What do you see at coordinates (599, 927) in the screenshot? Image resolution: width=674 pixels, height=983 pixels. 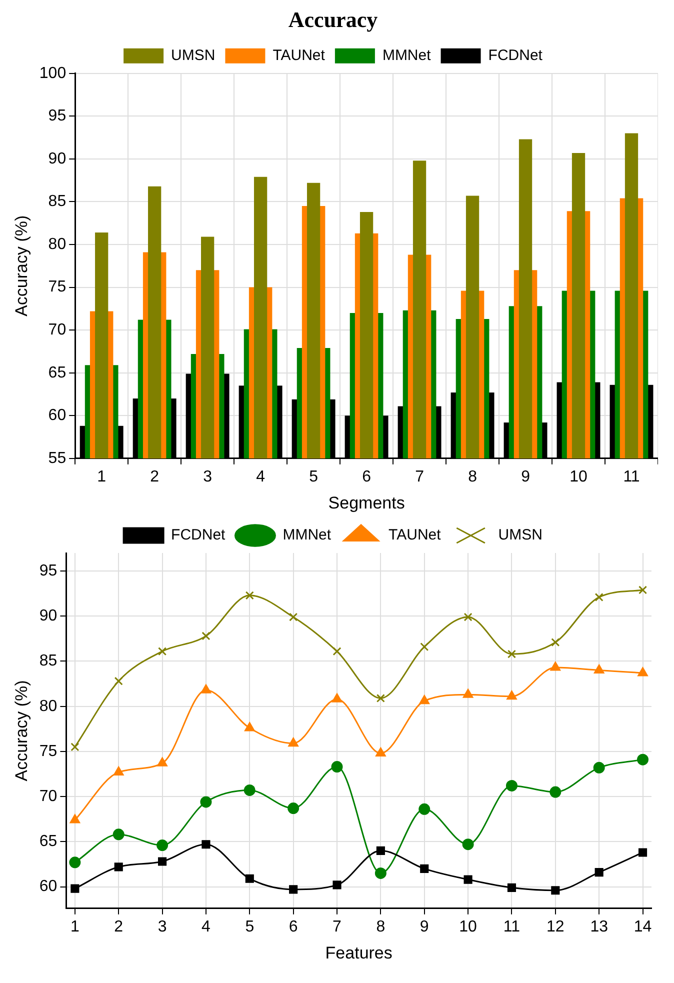 I see `x-tick-label: 13` at bounding box center [599, 927].